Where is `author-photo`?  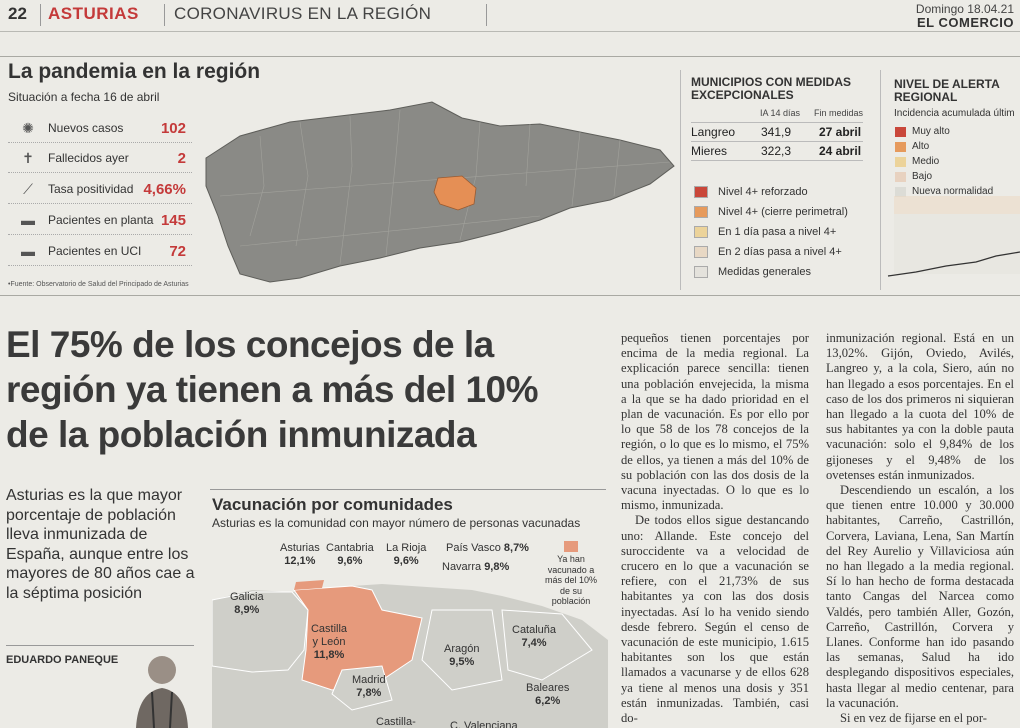 author-photo is located at coordinates (162, 692).